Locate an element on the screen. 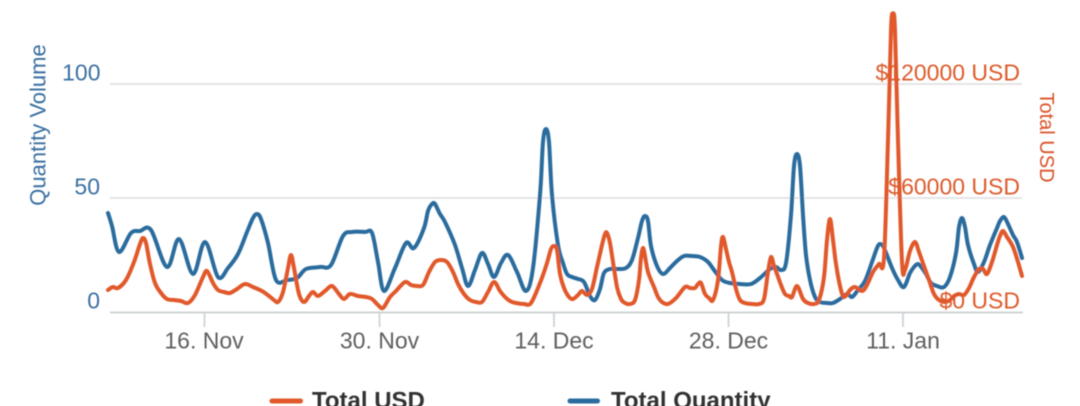  svg-text: 28. Dec is located at coordinates (728, 341).